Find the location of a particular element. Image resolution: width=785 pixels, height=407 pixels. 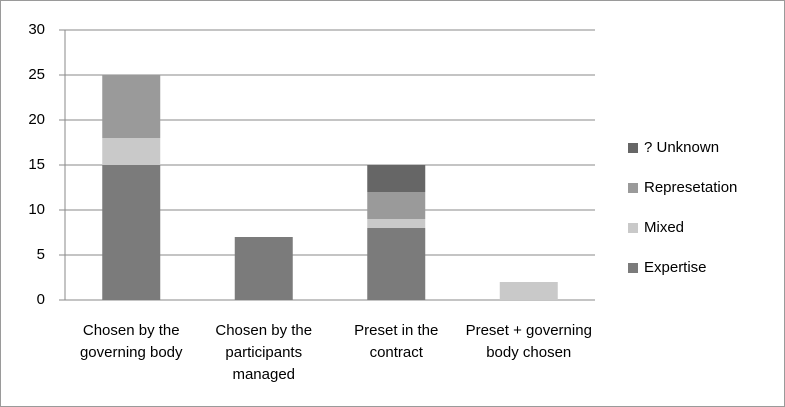

y-tick-label: 0 is located at coordinates (41, 299).